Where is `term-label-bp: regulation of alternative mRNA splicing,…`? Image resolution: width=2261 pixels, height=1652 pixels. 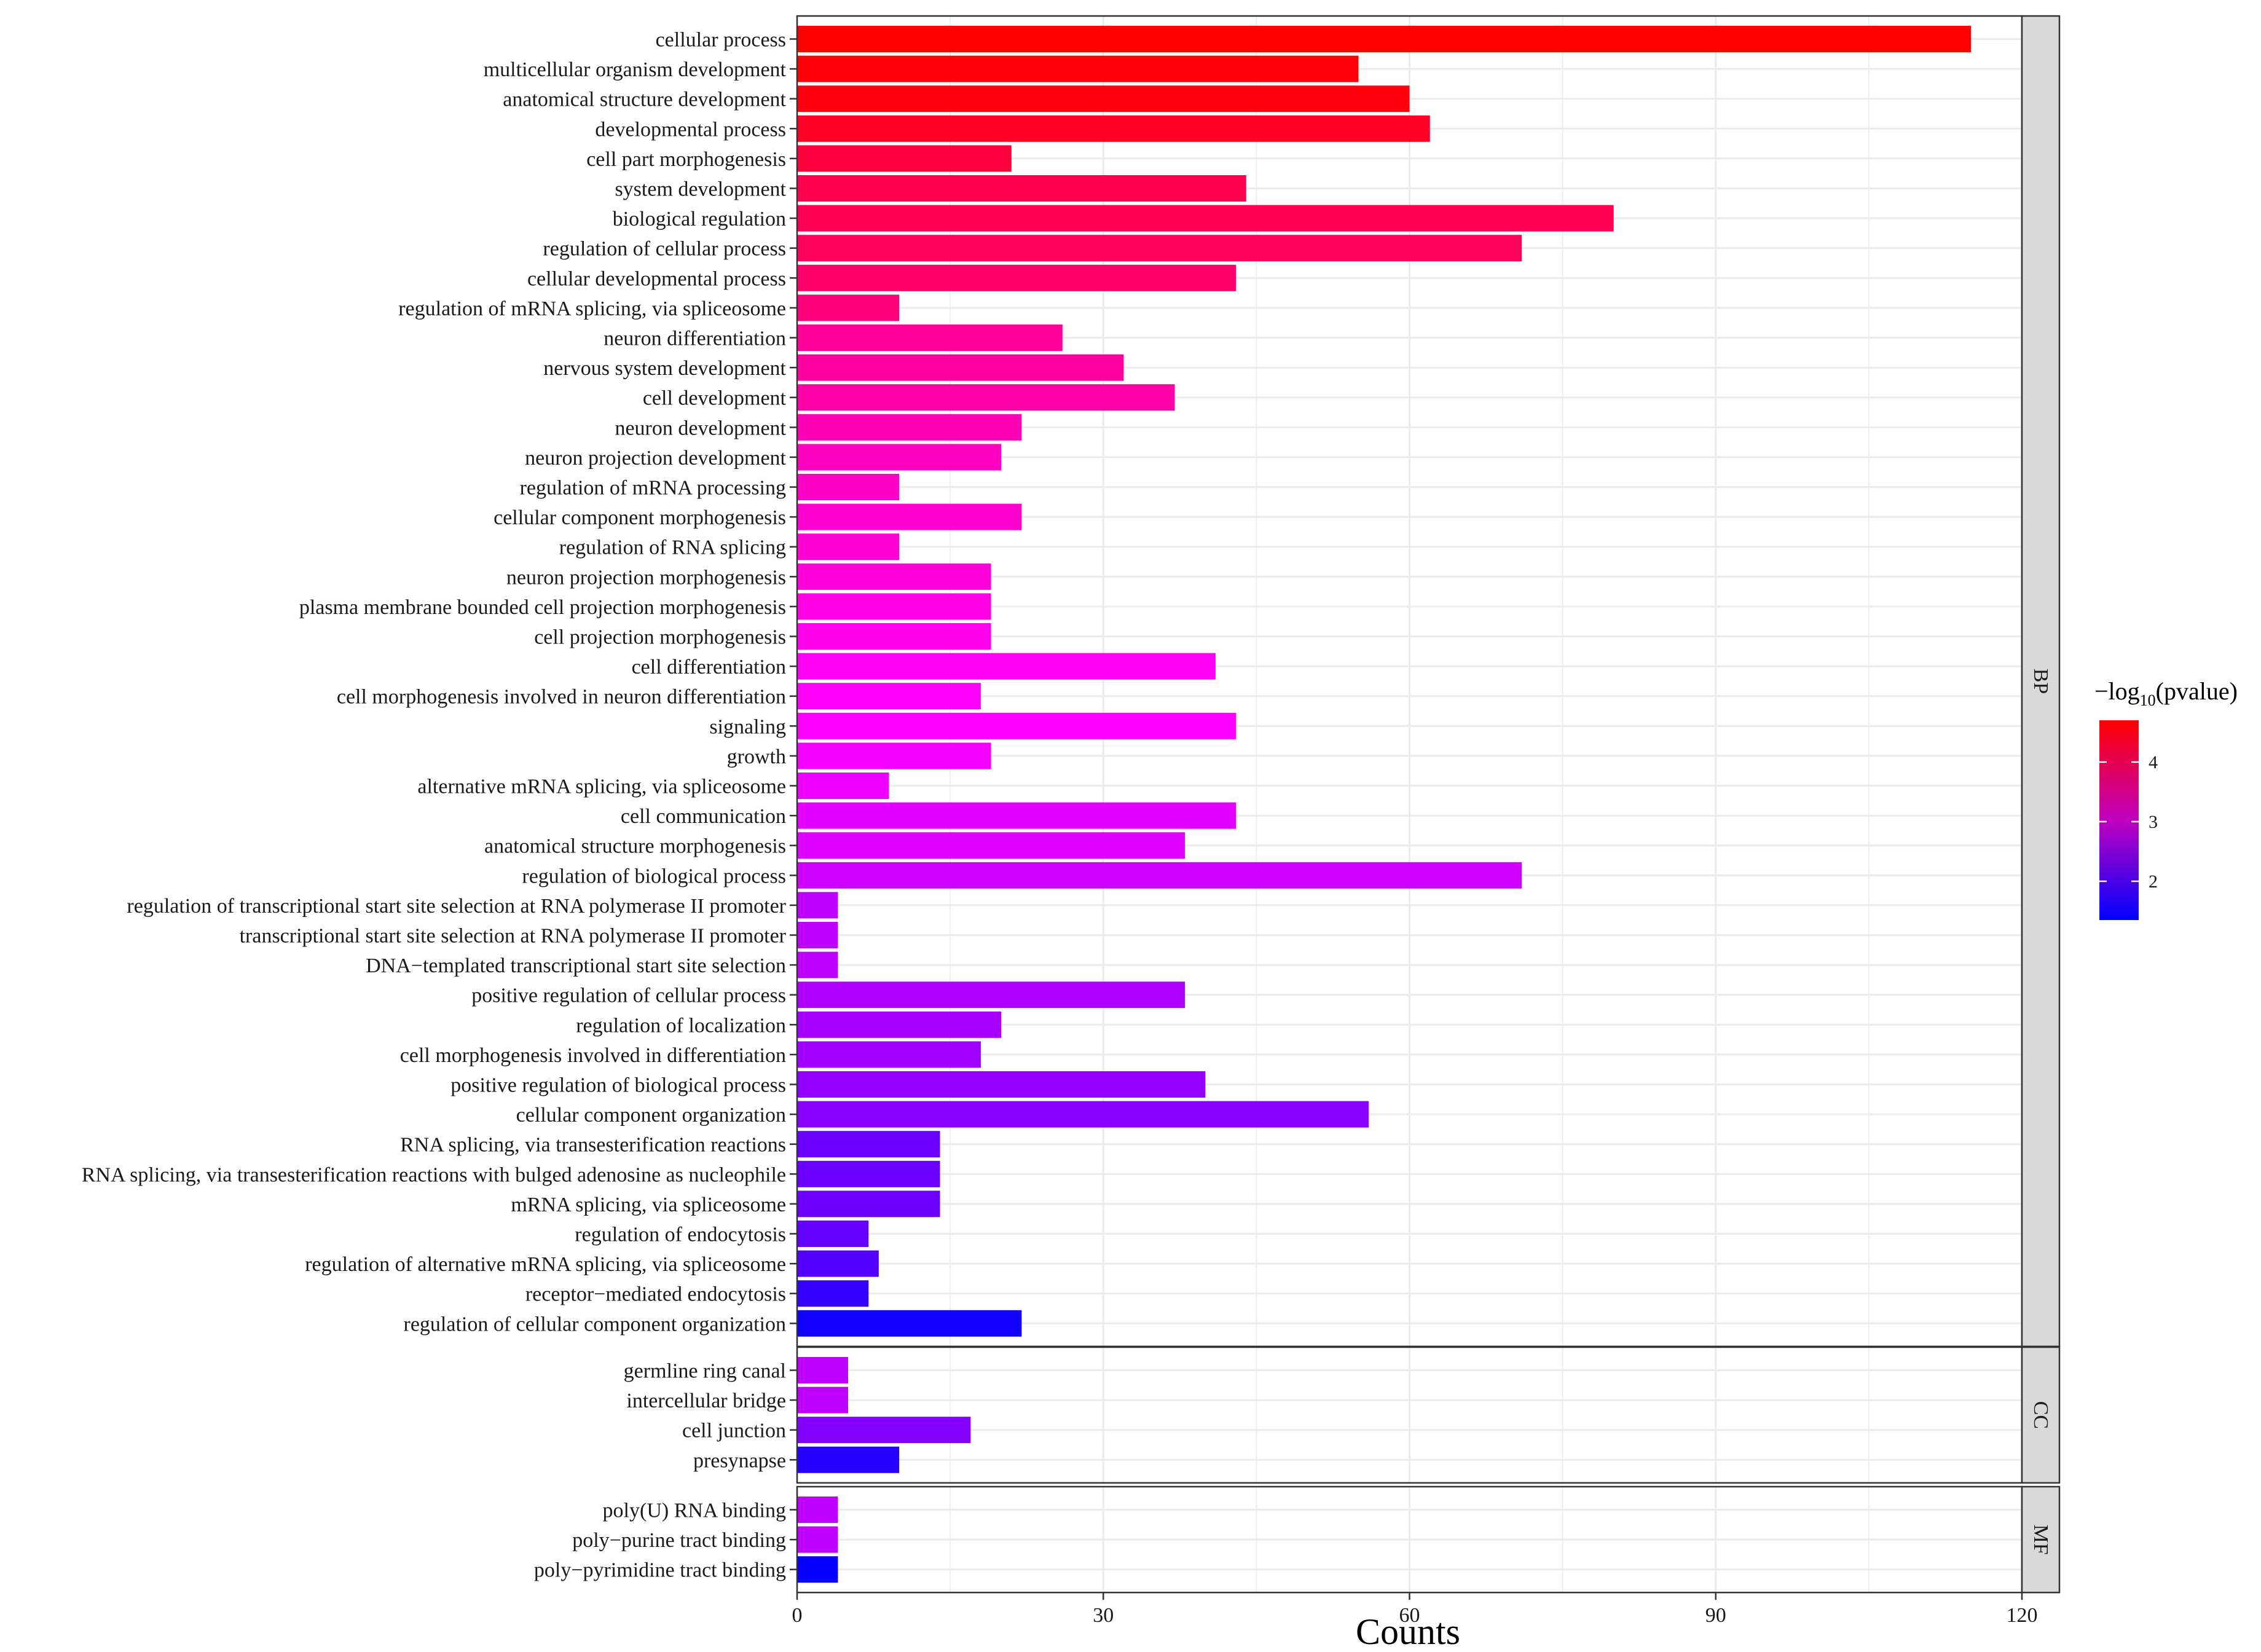
term-label-bp: regulation of alternative mRNA splicing,… is located at coordinates (545, 1265).